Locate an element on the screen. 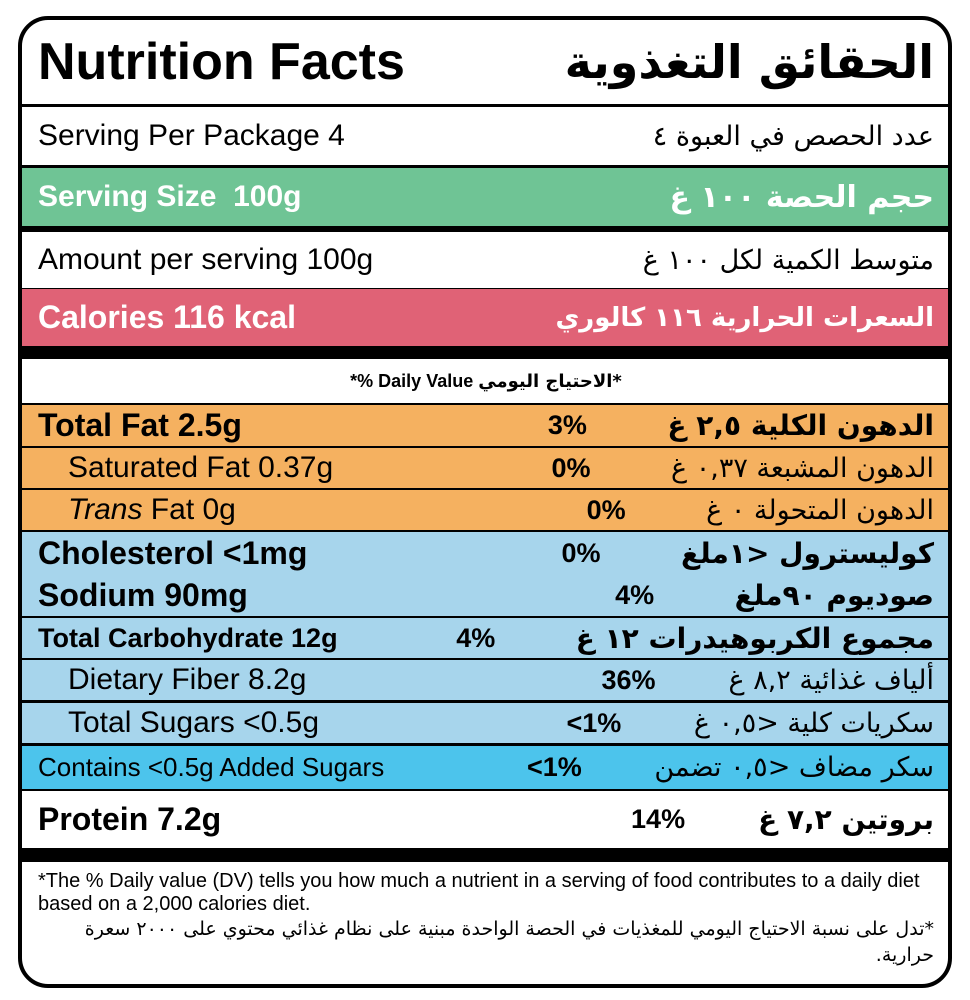 Image resolution: width=970 pixels, height=1000 pixels. nutrient-name: Total Sugars <0.5g is located at coordinates (194, 722).